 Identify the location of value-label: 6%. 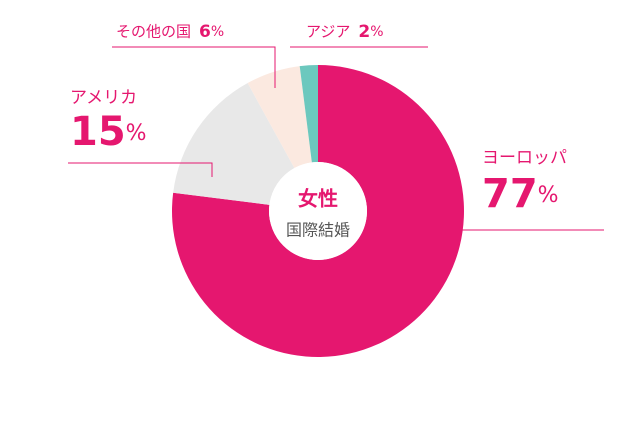
(211, 32).